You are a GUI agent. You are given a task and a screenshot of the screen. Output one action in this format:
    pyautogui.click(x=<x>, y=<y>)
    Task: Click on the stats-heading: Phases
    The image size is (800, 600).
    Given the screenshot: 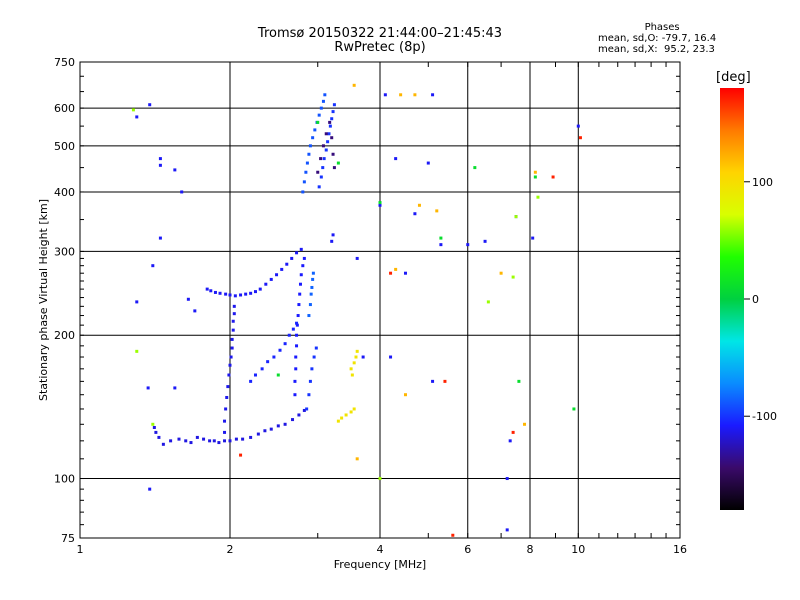 What is the action you would take?
    pyautogui.click(x=662, y=27)
    